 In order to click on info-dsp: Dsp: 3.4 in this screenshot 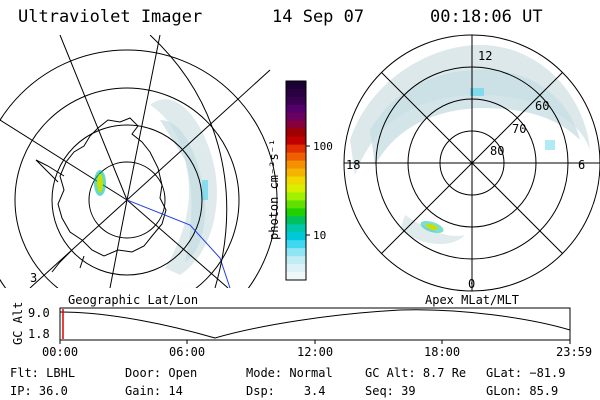, I will do `click(286, 391)`.